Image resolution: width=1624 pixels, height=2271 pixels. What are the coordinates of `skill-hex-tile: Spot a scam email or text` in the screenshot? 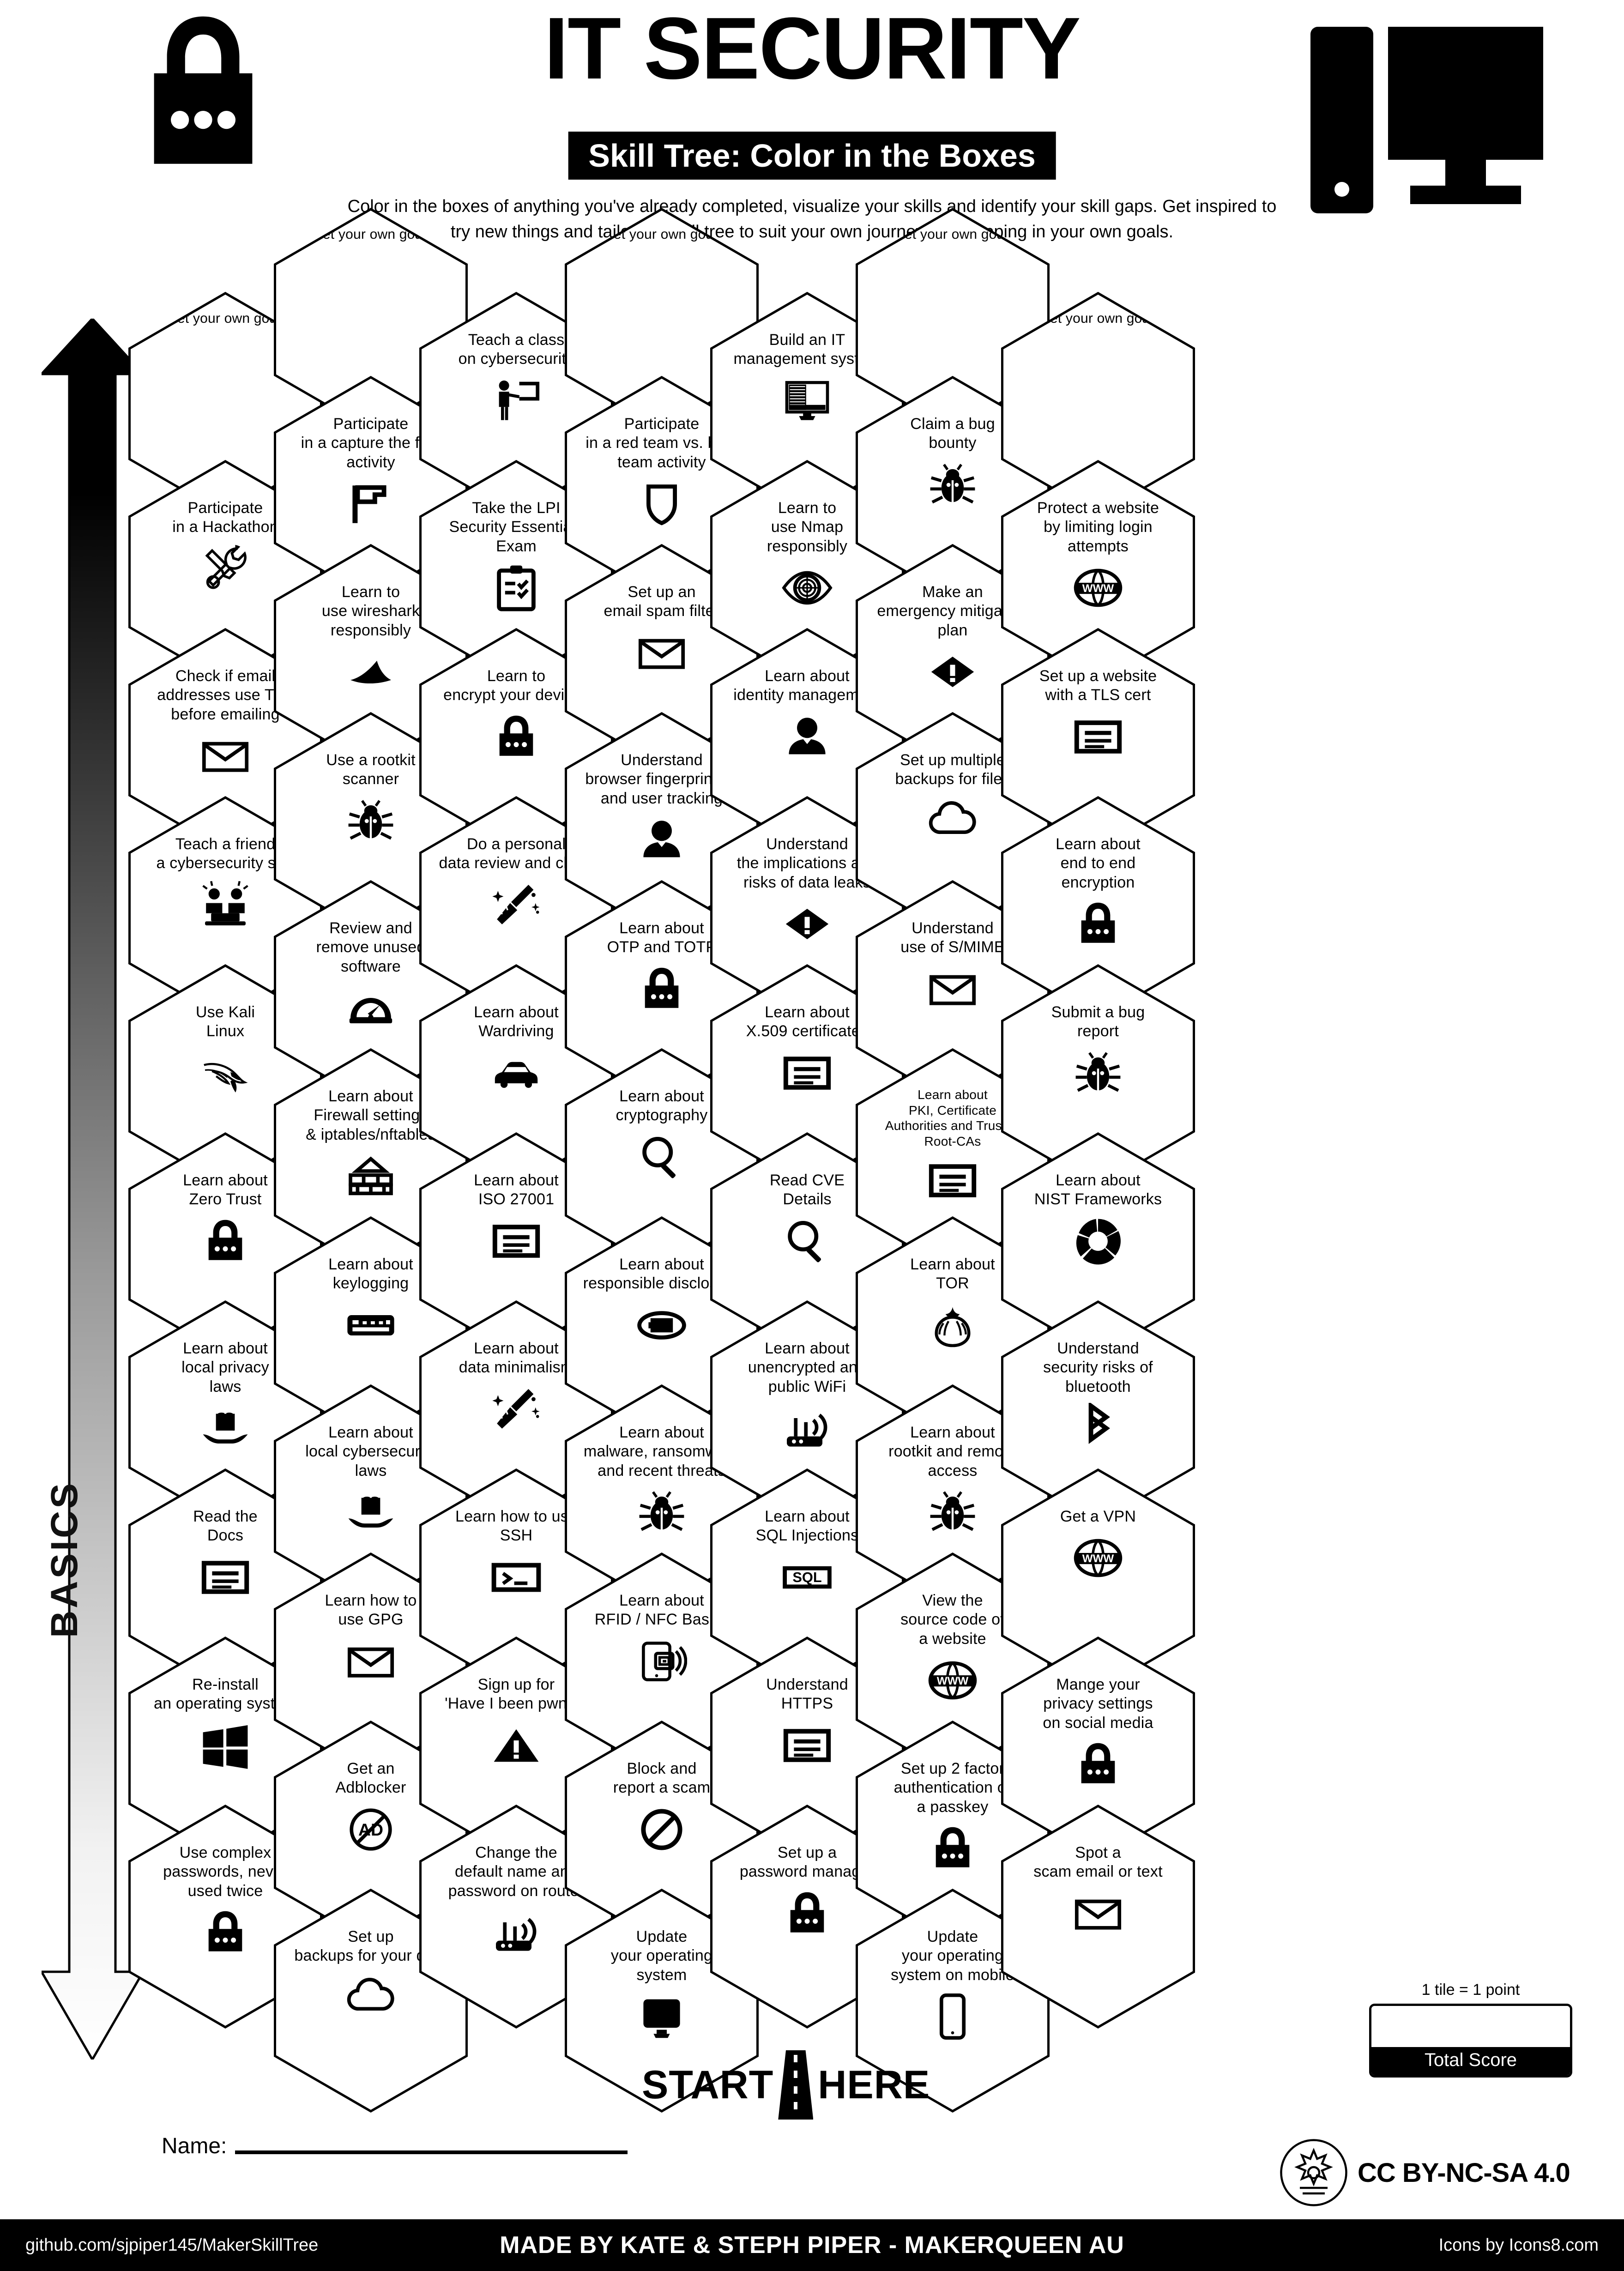 It's located at (1098, 1917).